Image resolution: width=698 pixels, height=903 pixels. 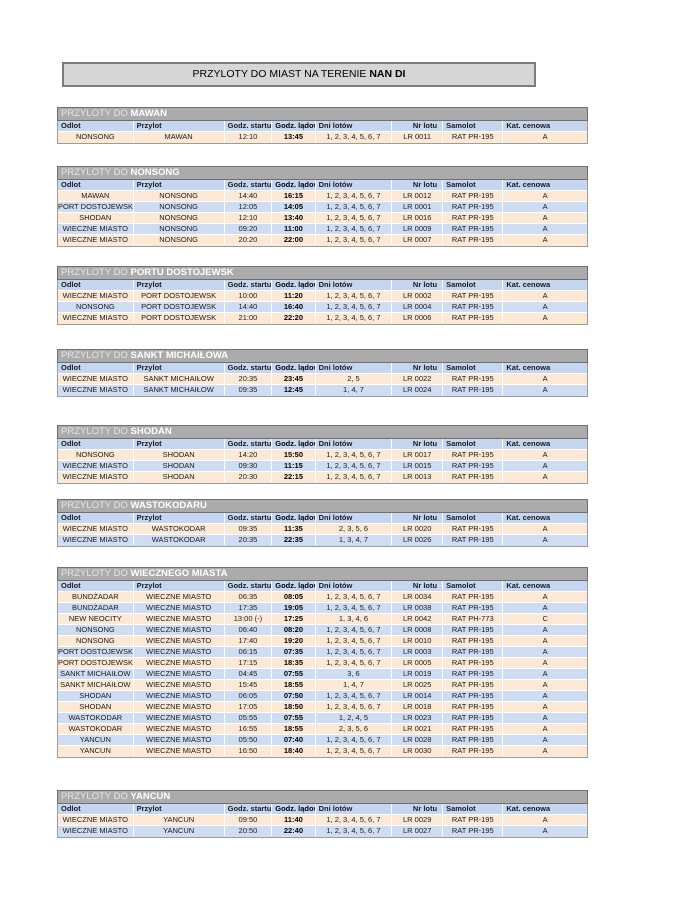 What do you see at coordinates (418, 809) in the screenshot?
I see `column-header-nr-lotu: Nr lotu` at bounding box center [418, 809].